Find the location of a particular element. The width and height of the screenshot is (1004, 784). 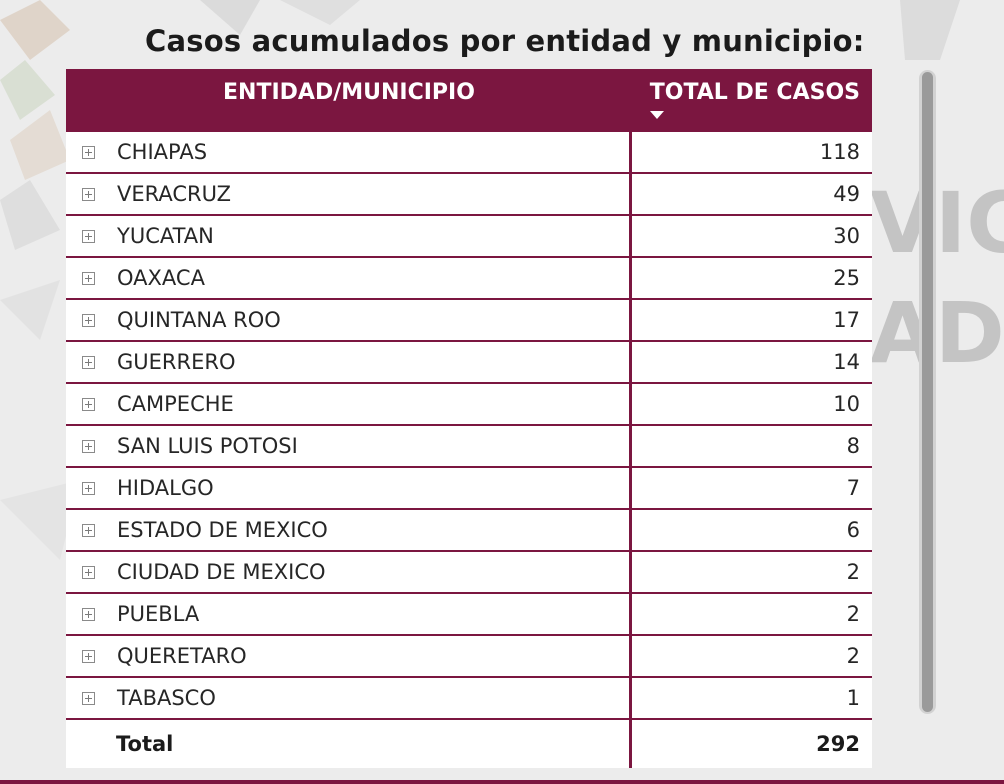

cell-entity: QUINTANA ROO is located at coordinates (349, 320).